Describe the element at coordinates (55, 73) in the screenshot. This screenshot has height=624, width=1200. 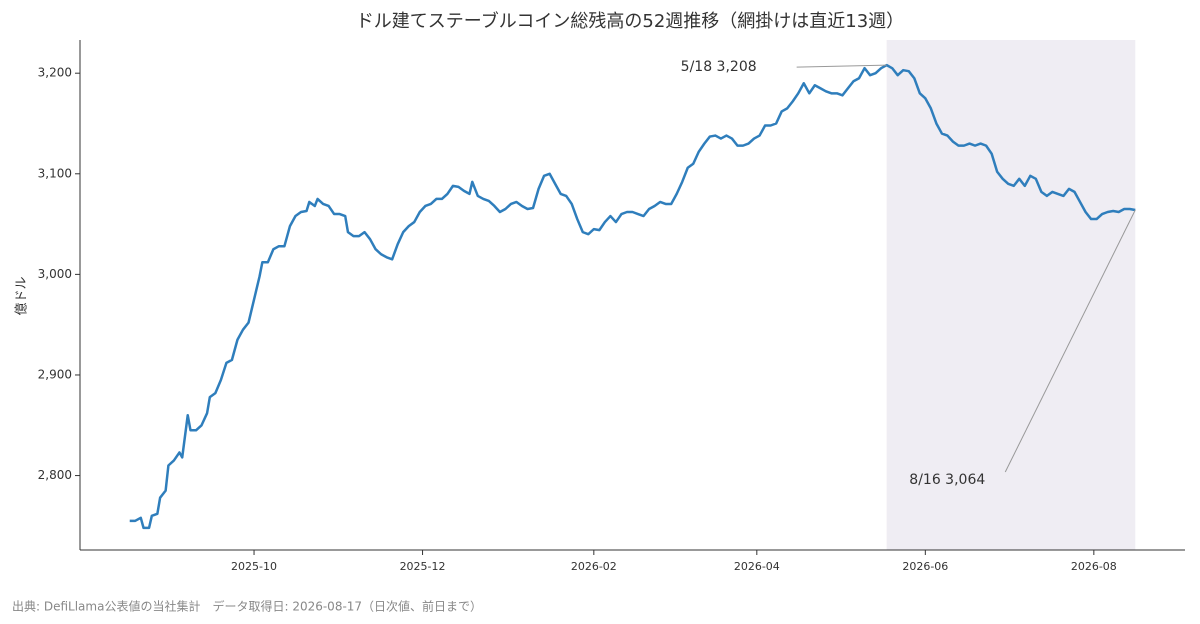
I see `y-tick-label: 3,200` at that location.